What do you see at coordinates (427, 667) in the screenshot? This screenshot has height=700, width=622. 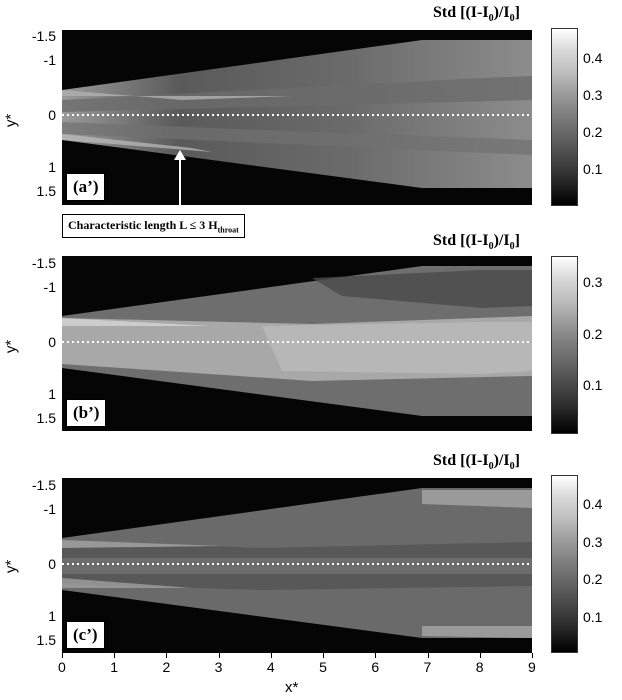 I see `x-tick: 7` at bounding box center [427, 667].